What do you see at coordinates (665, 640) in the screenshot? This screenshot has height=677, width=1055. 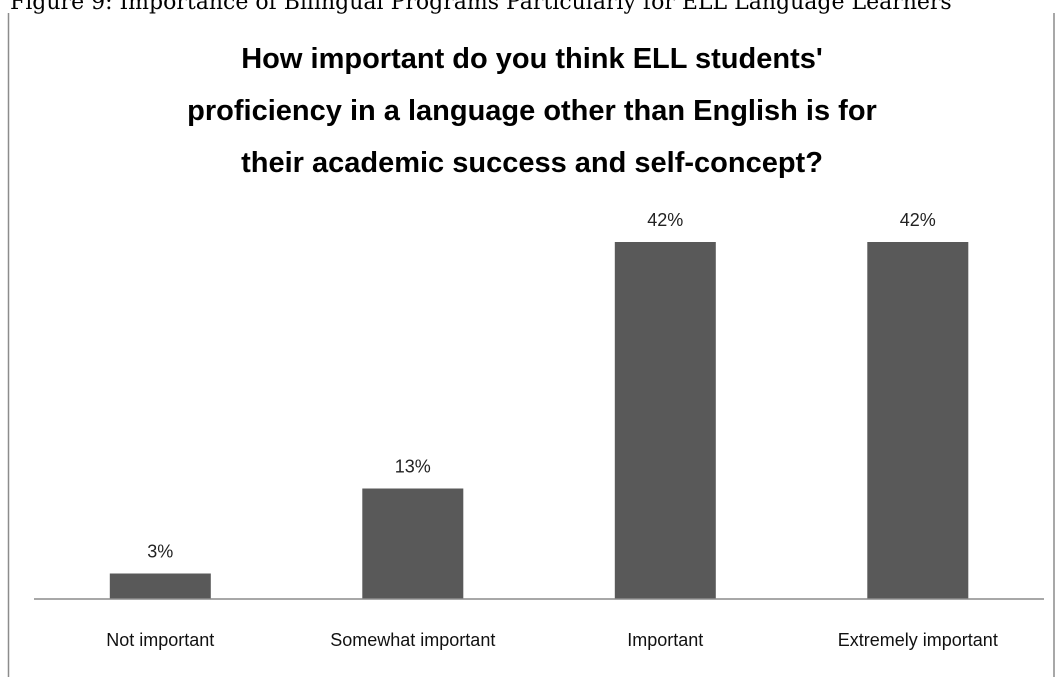 I see `category-label-2: Important` at bounding box center [665, 640].